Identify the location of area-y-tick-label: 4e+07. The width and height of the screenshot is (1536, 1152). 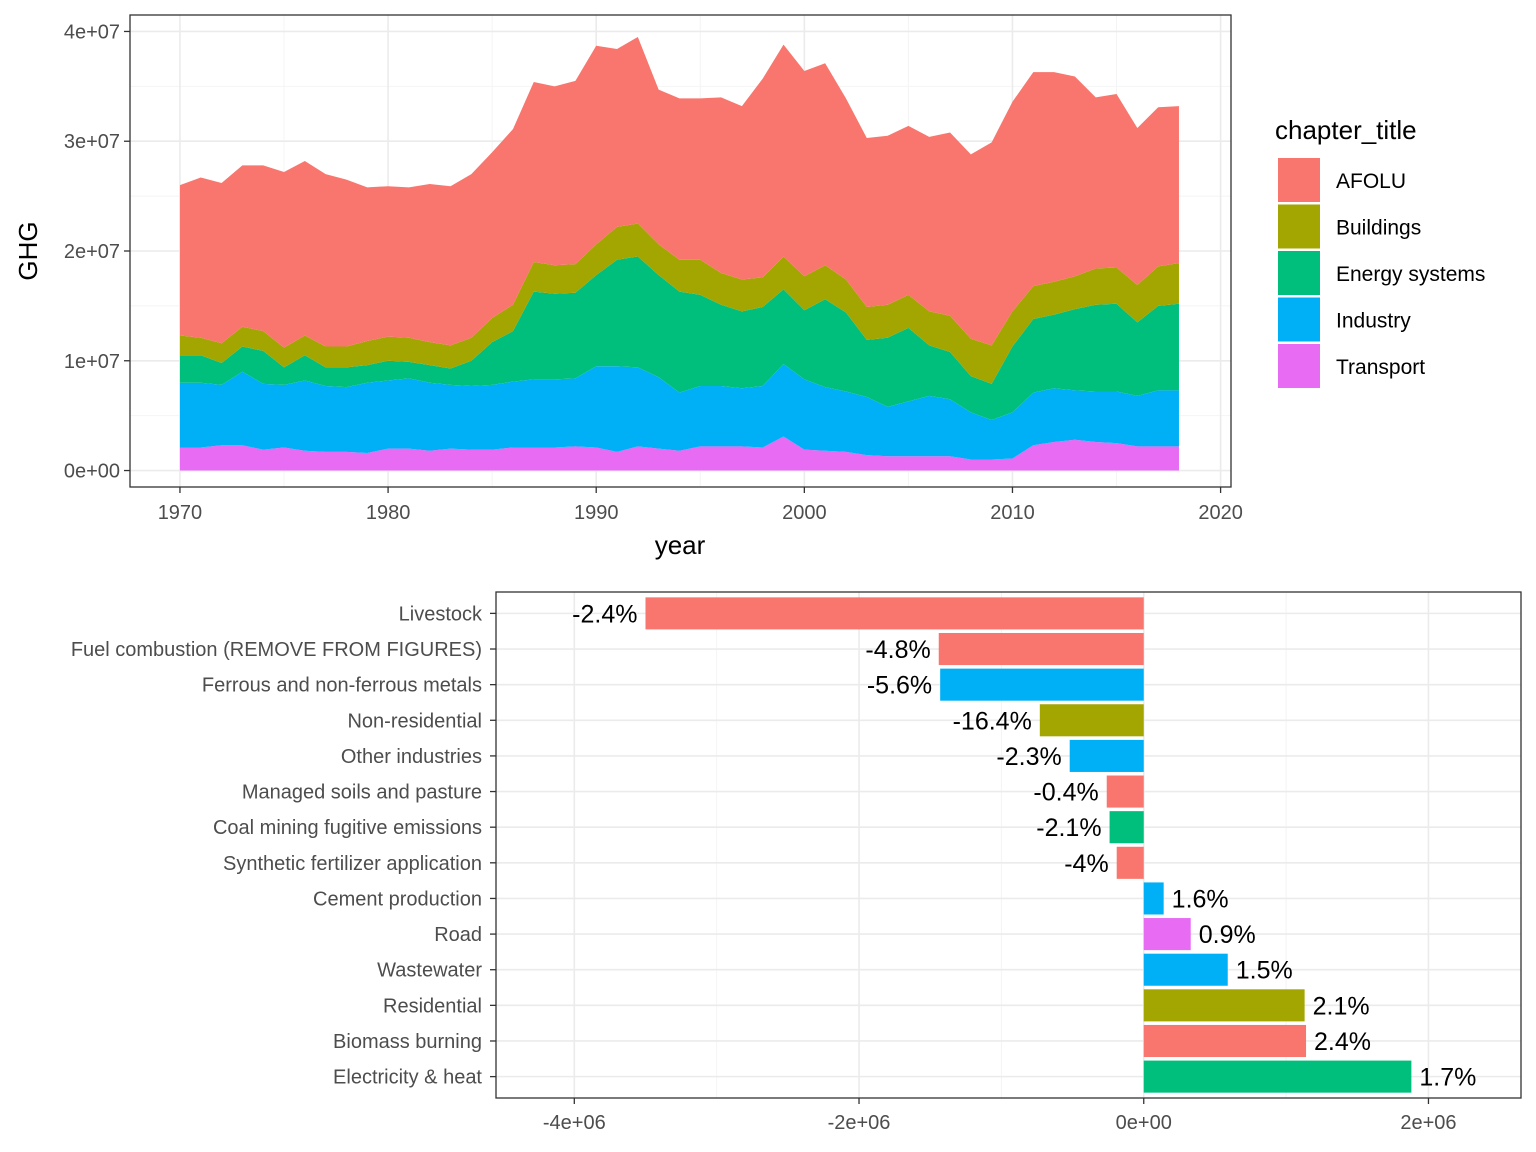
(92, 32).